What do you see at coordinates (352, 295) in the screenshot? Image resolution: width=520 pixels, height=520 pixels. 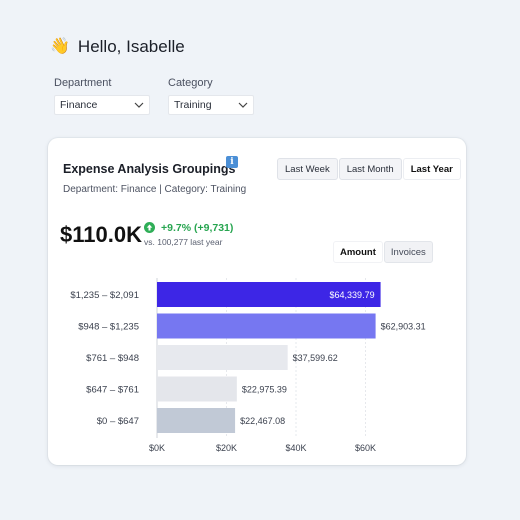 I see `value-label: $64,339.79` at bounding box center [352, 295].